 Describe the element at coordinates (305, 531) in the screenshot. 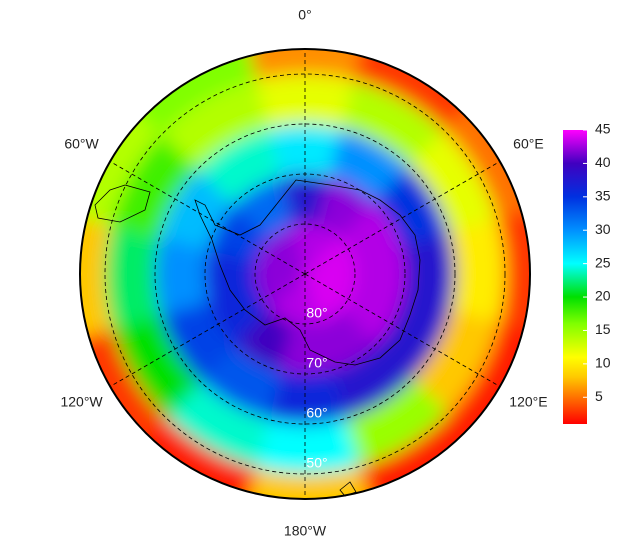

I see `longitude-label: 180°W` at that location.